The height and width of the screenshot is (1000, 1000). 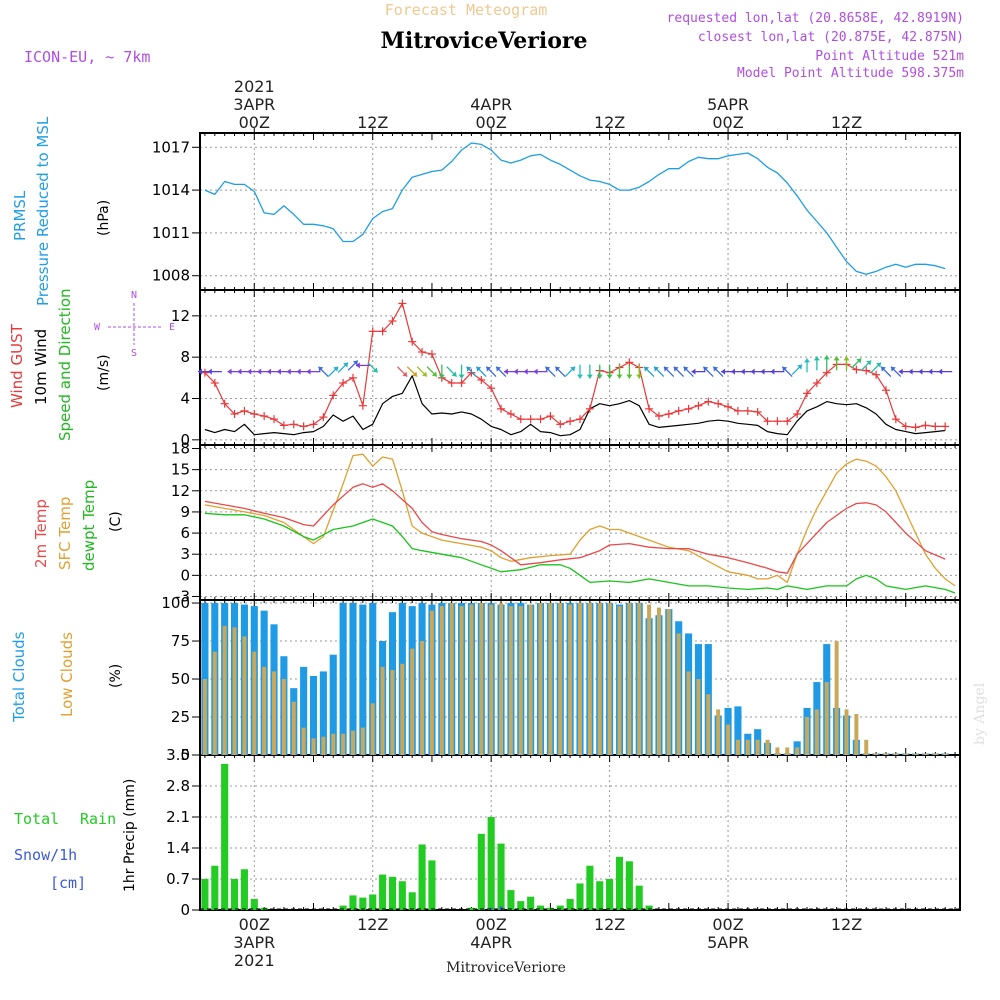 I want to click on ytick-label-wind: 4, so click(x=185, y=399).